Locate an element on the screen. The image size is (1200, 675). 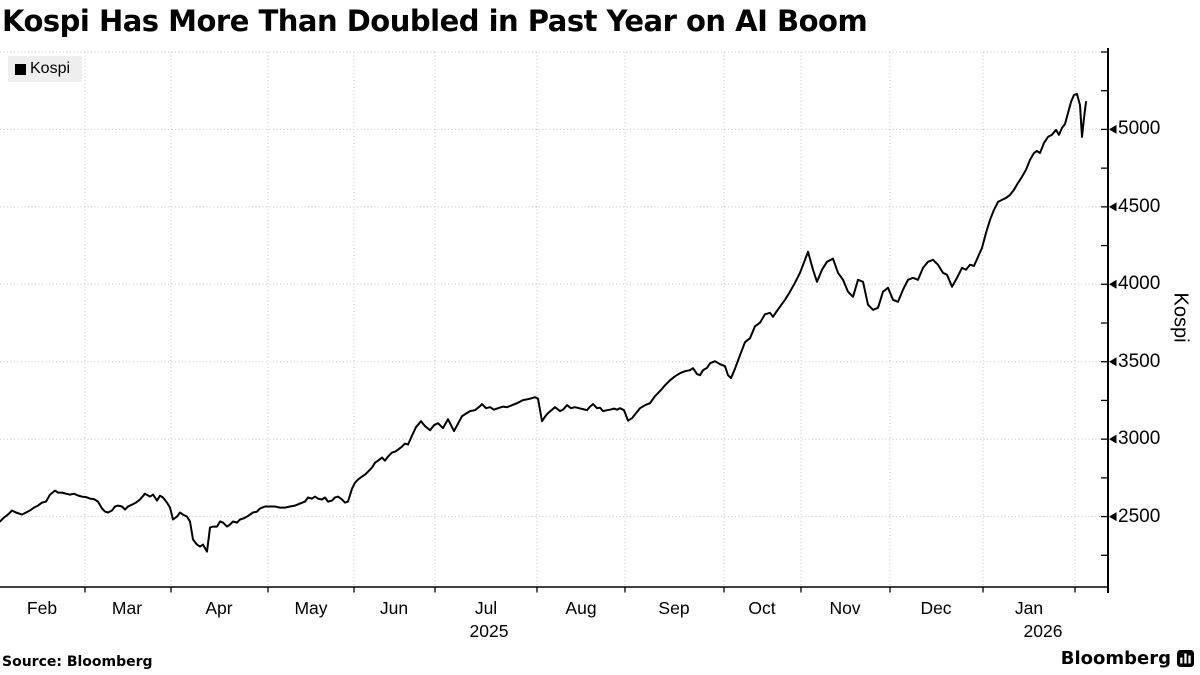
legend-label: Kospi is located at coordinates (50, 68).